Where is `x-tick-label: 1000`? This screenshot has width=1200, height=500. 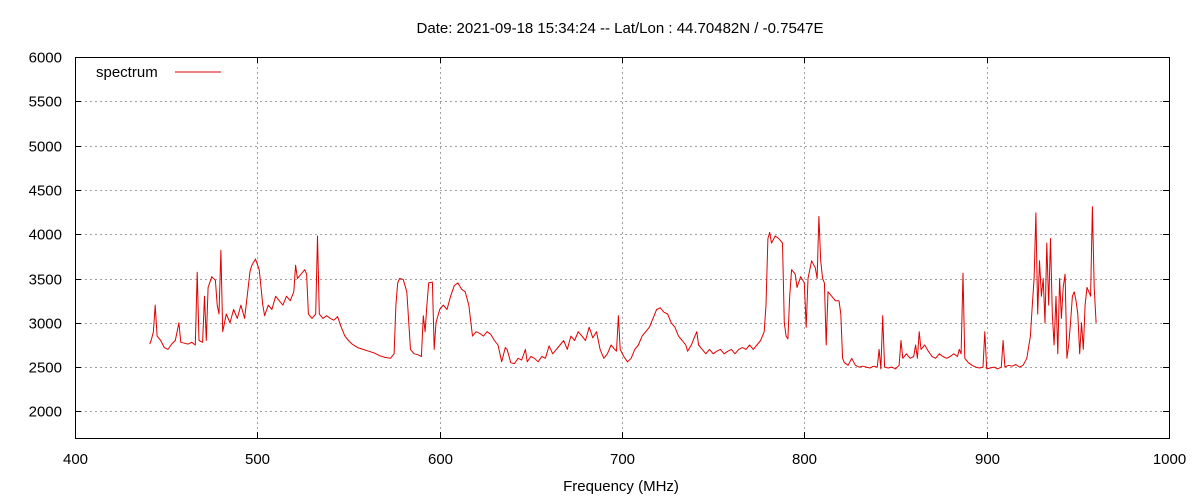
x-tick-label: 1000 is located at coordinates (1169, 459).